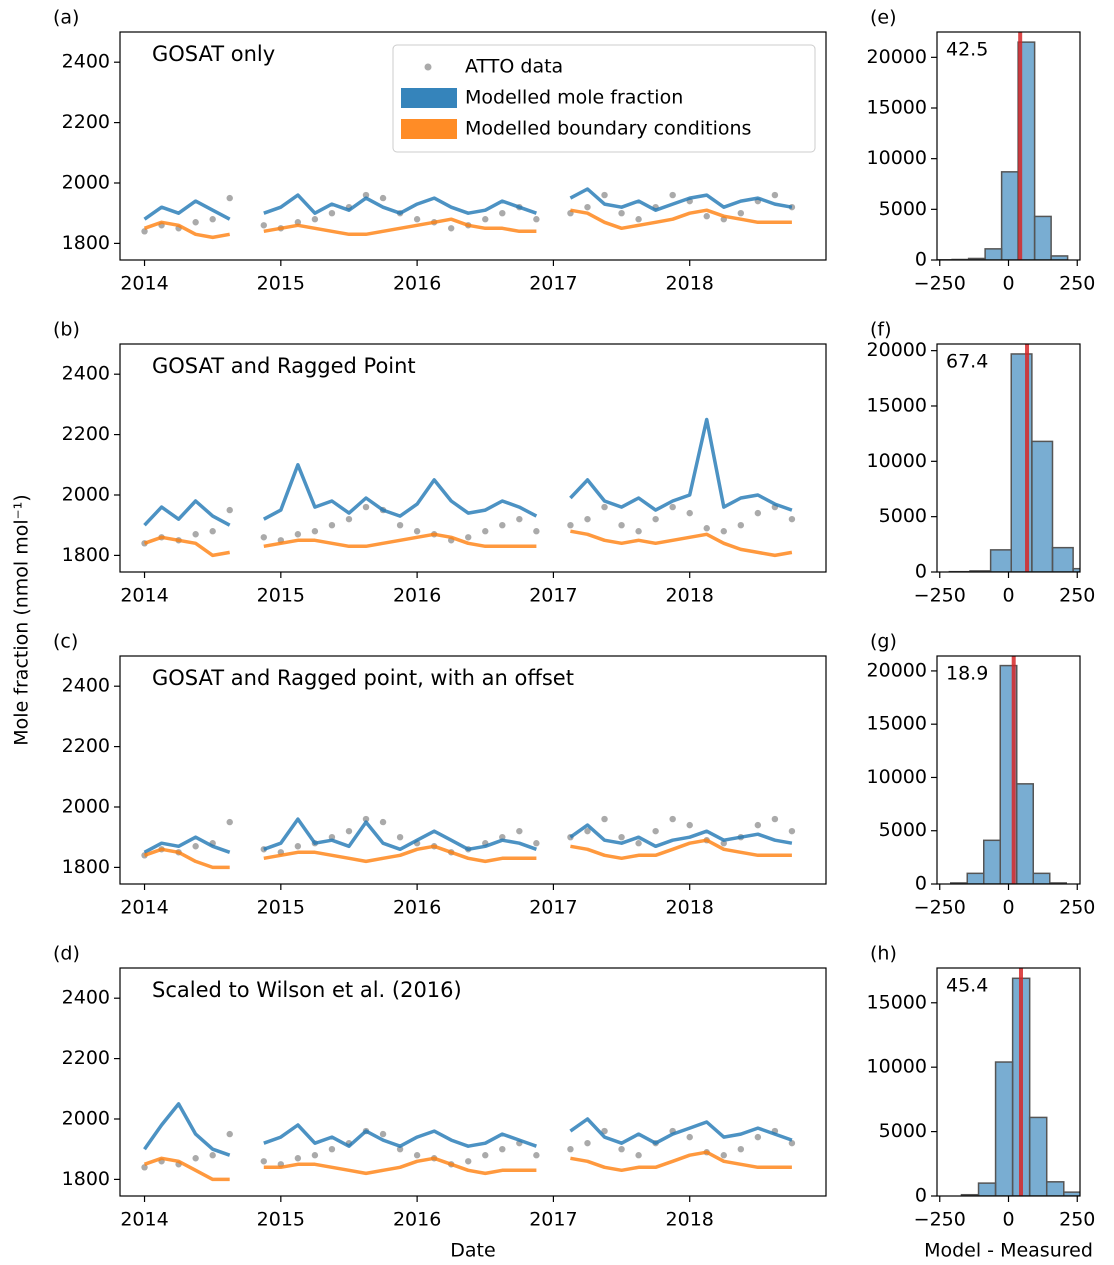 The width and height of the screenshot is (1114, 1265). Describe the element at coordinates (897, 405) in the screenshot. I see `y-tick-label: 15000` at that location.